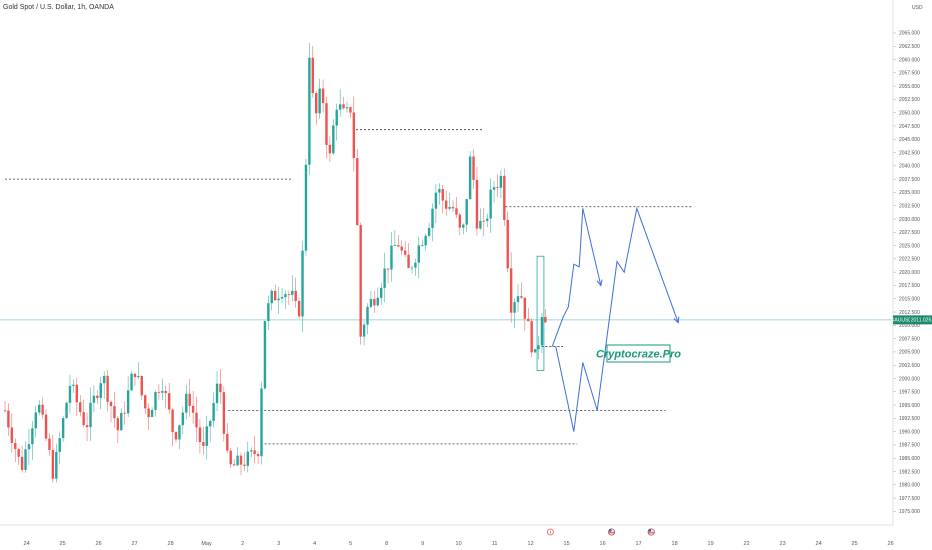  I want to click on x-tick-label: 12, so click(531, 544).